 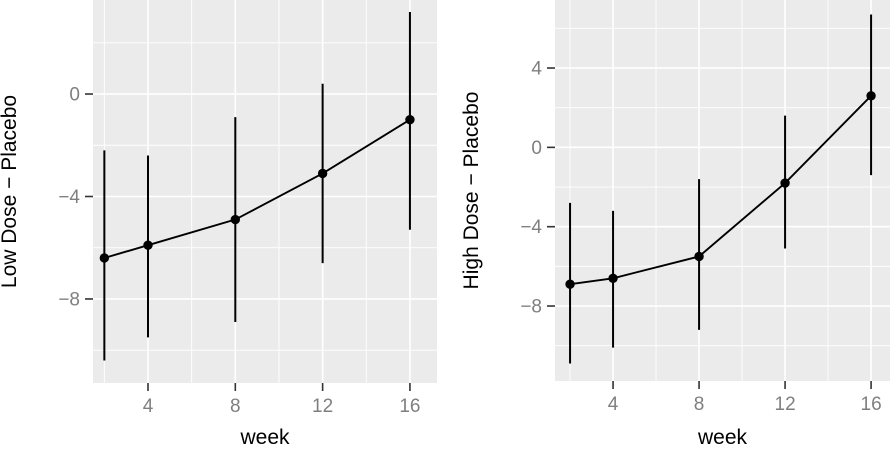 What do you see at coordinates (471, 191) in the screenshot?
I see `y-axis-title: High Dose − Placebo` at bounding box center [471, 191].